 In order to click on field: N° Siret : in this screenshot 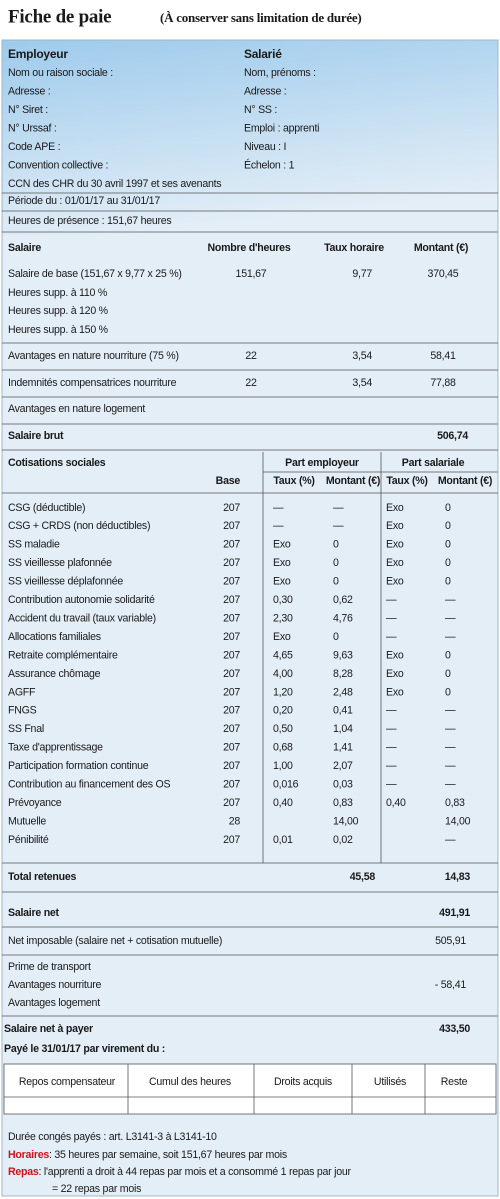, I will do `click(28, 110)`.